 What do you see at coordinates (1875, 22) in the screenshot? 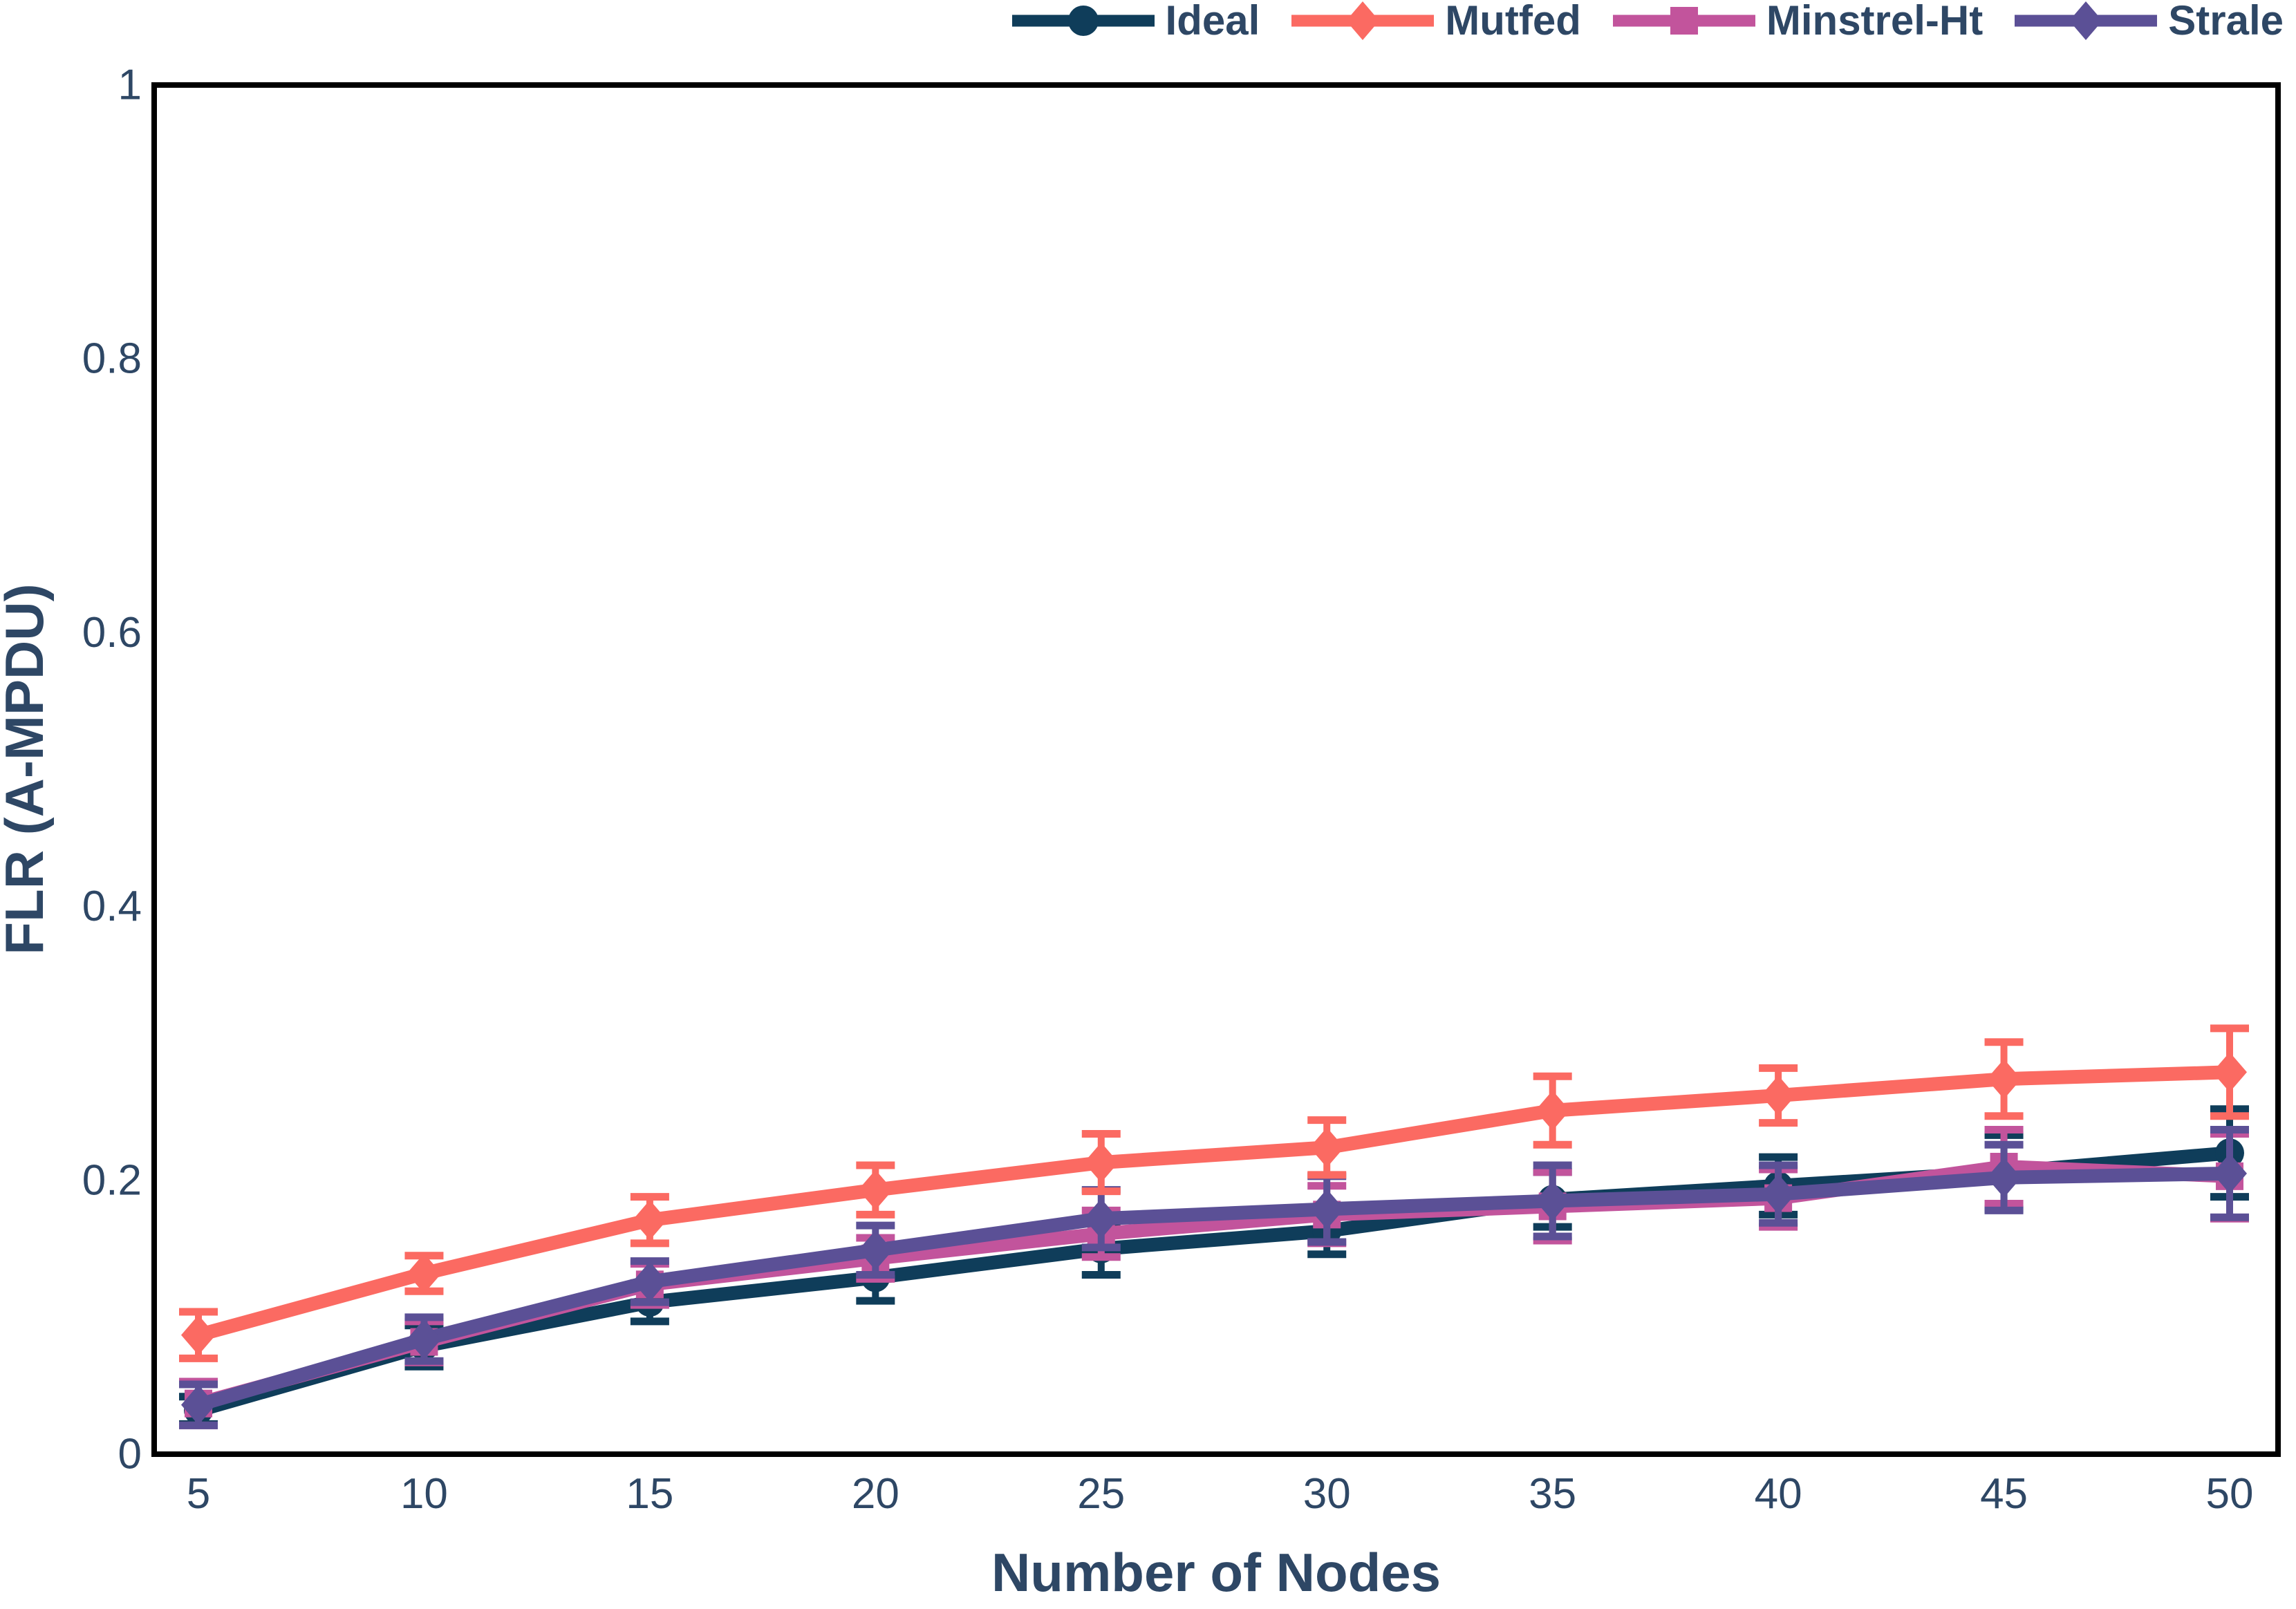
I see `legend-label: Minstrel-Ht` at bounding box center [1875, 22].